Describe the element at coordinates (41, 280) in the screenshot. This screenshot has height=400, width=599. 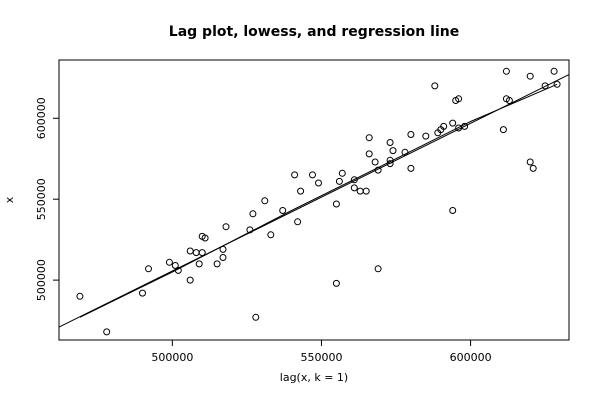
I see `y-tick-label: 500000` at that location.